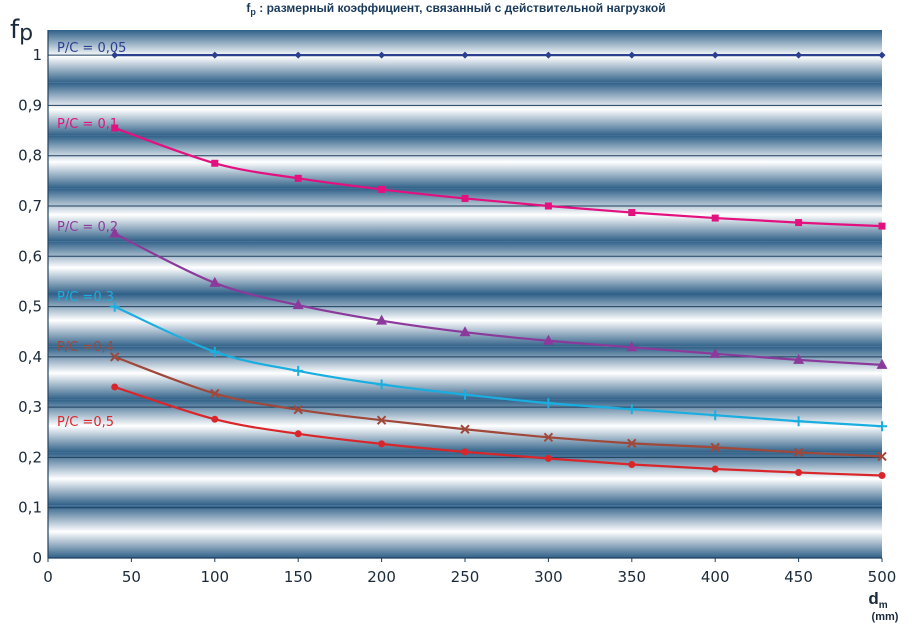 This screenshot has width=912, height=626. What do you see at coordinates (87, 124) in the screenshot?
I see `series-label: P/C = 0,1` at bounding box center [87, 124].